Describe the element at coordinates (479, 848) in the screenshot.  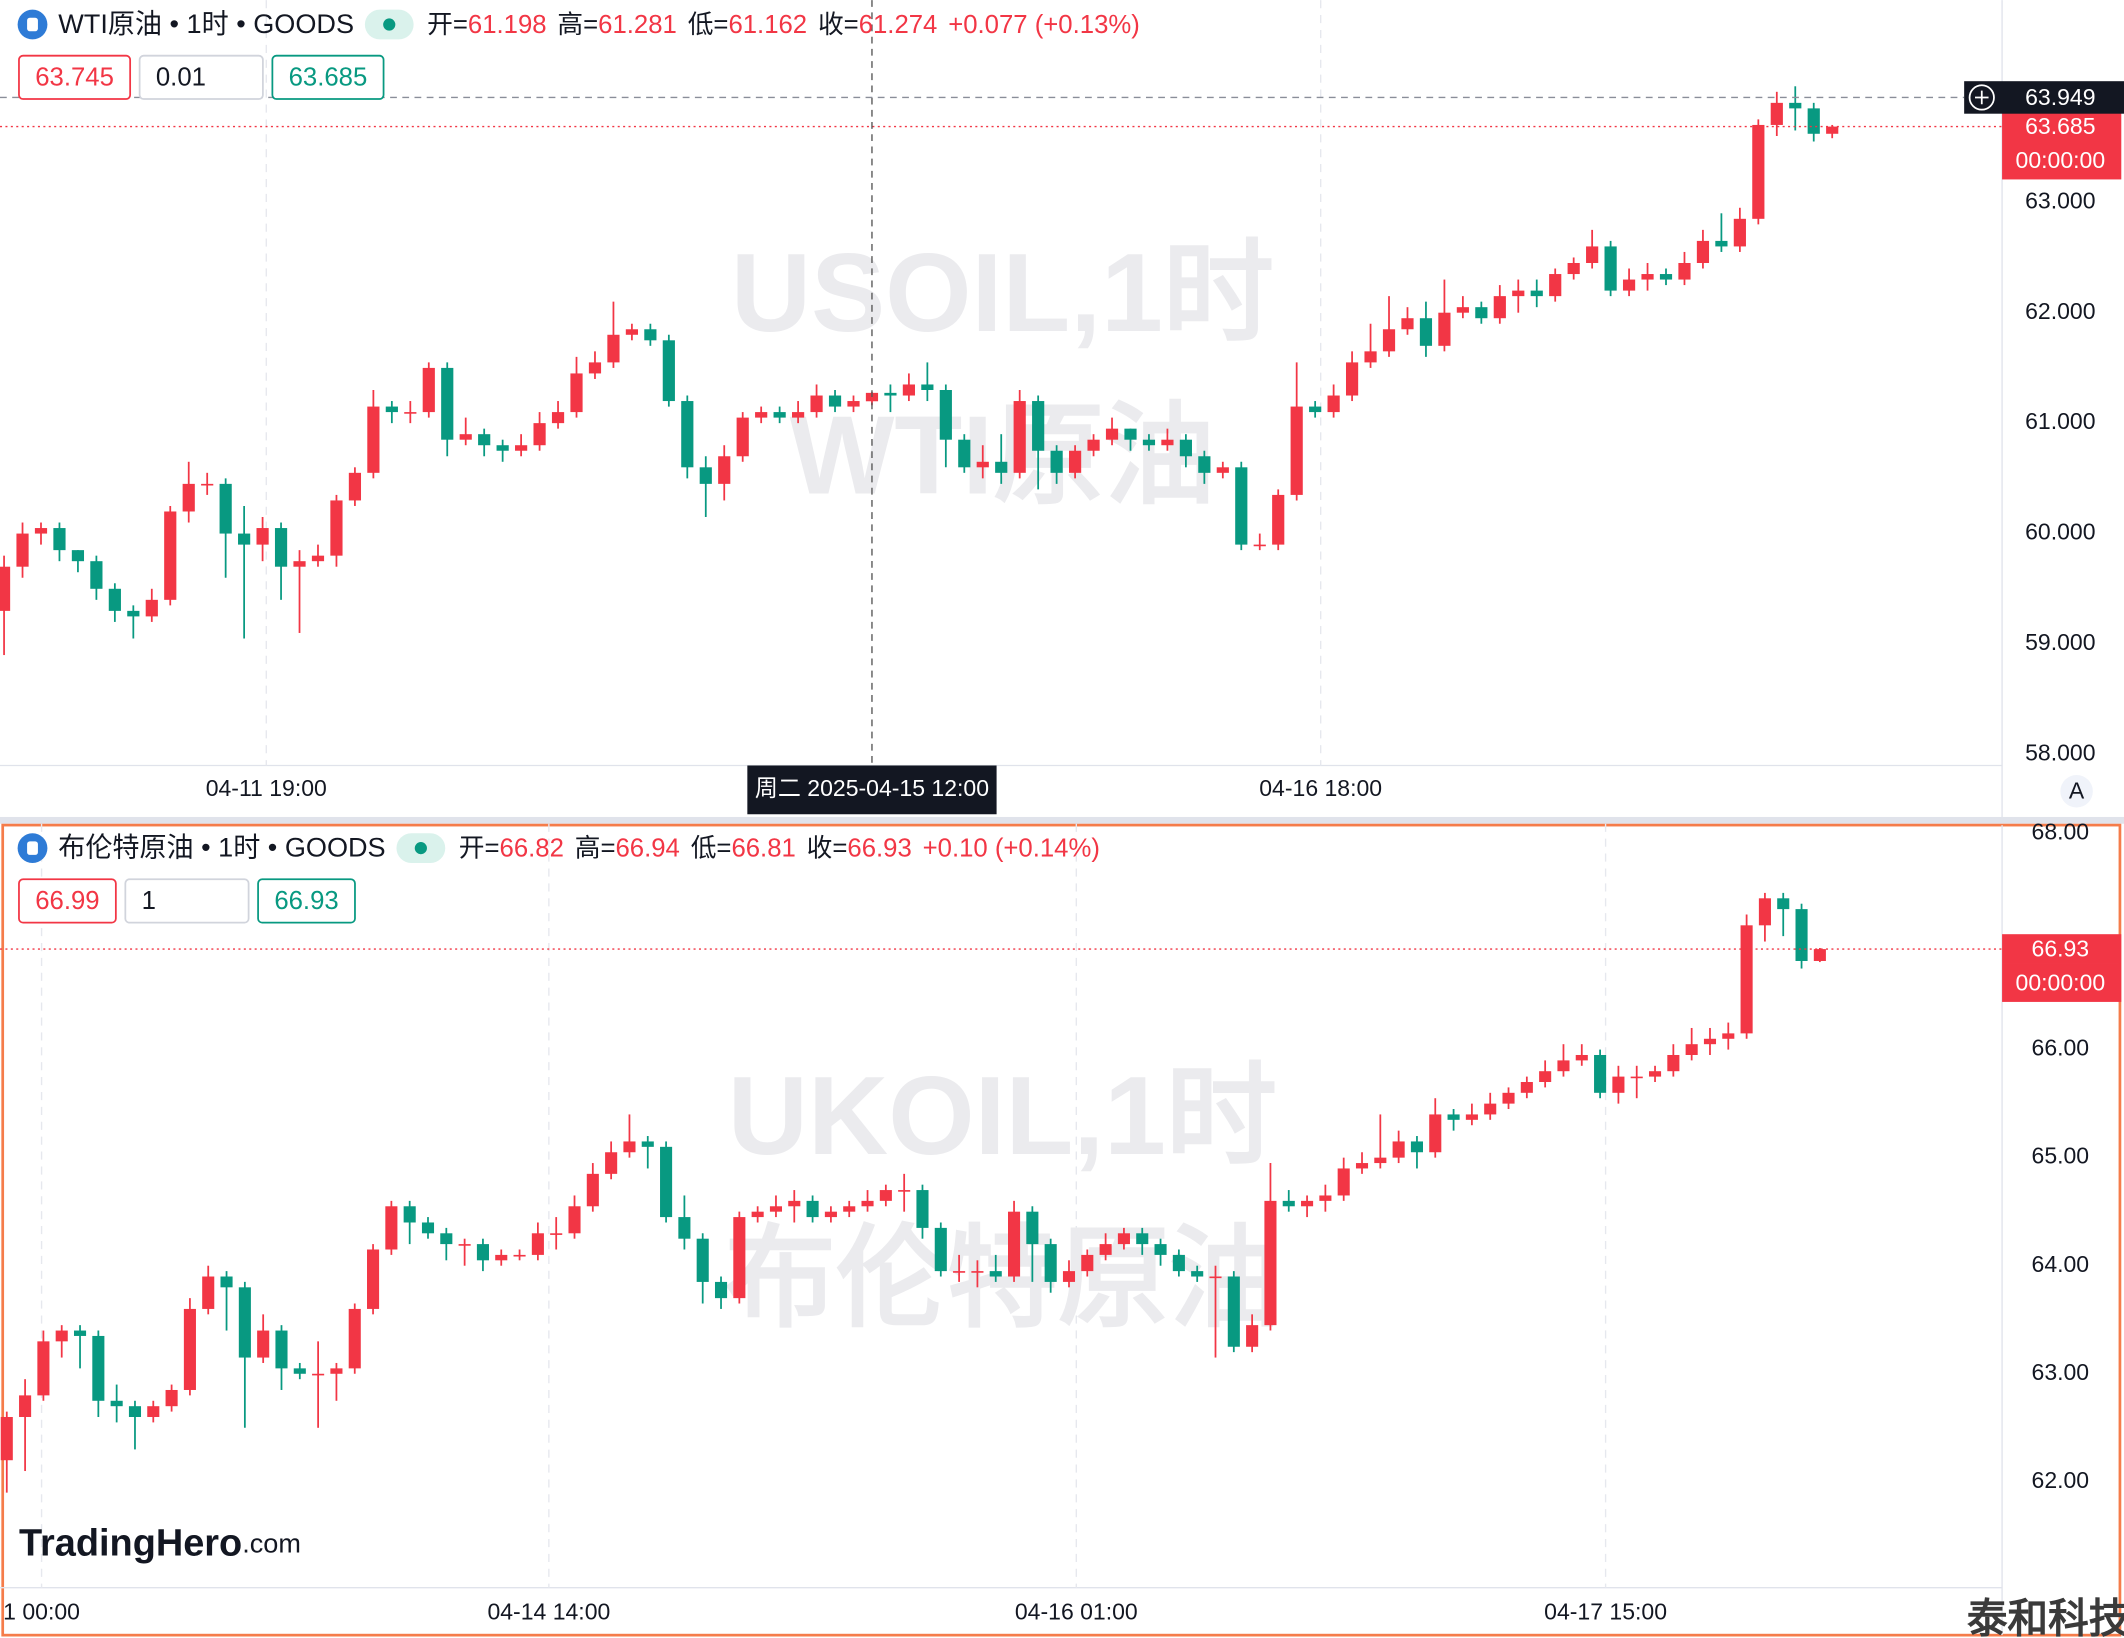
I see `ohlc-key: 开=` at that location.